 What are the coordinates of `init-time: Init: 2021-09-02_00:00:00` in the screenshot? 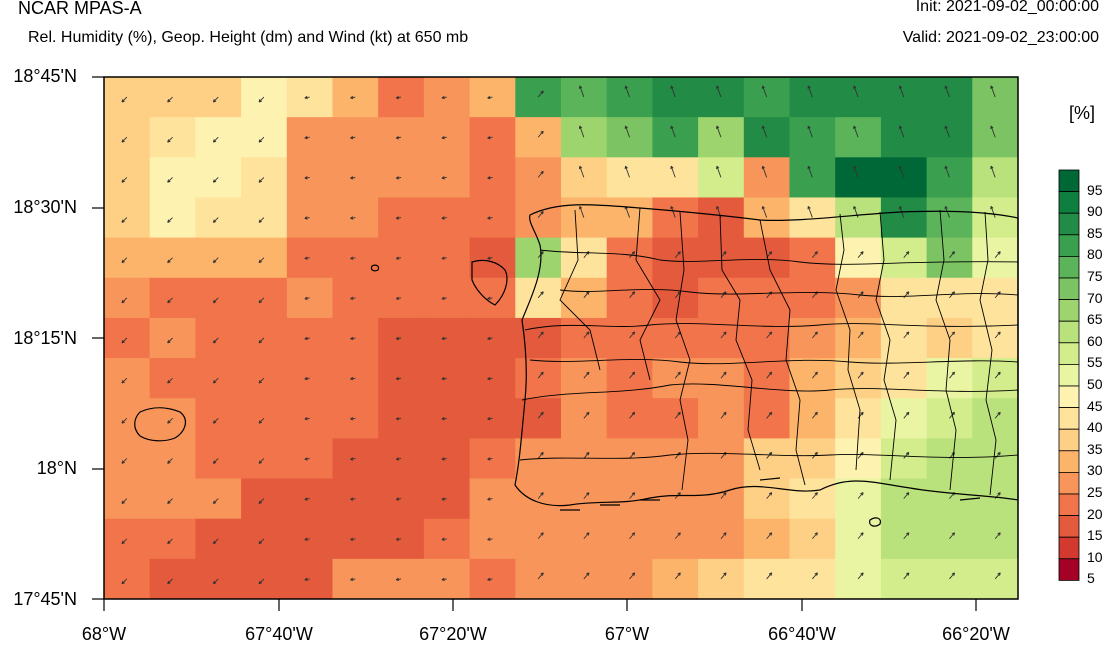 It's located at (1007, 7).